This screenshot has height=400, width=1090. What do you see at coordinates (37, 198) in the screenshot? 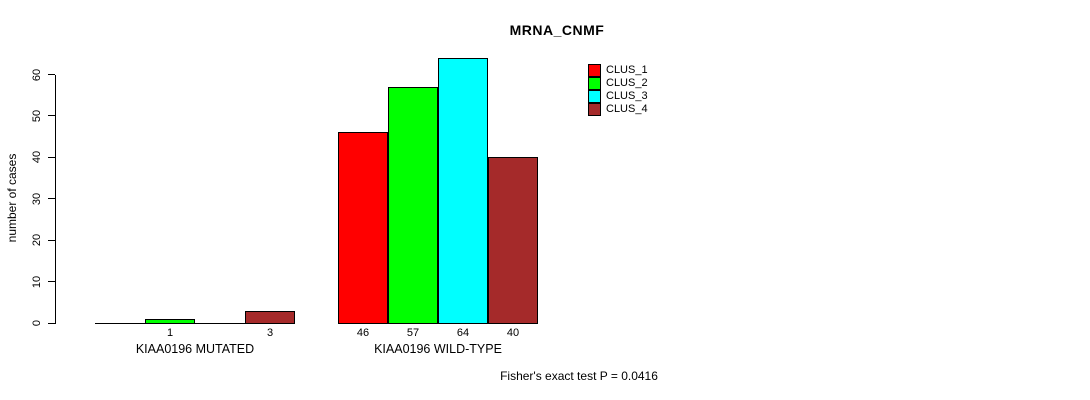
I see `y-tick-label: 30` at bounding box center [37, 198].